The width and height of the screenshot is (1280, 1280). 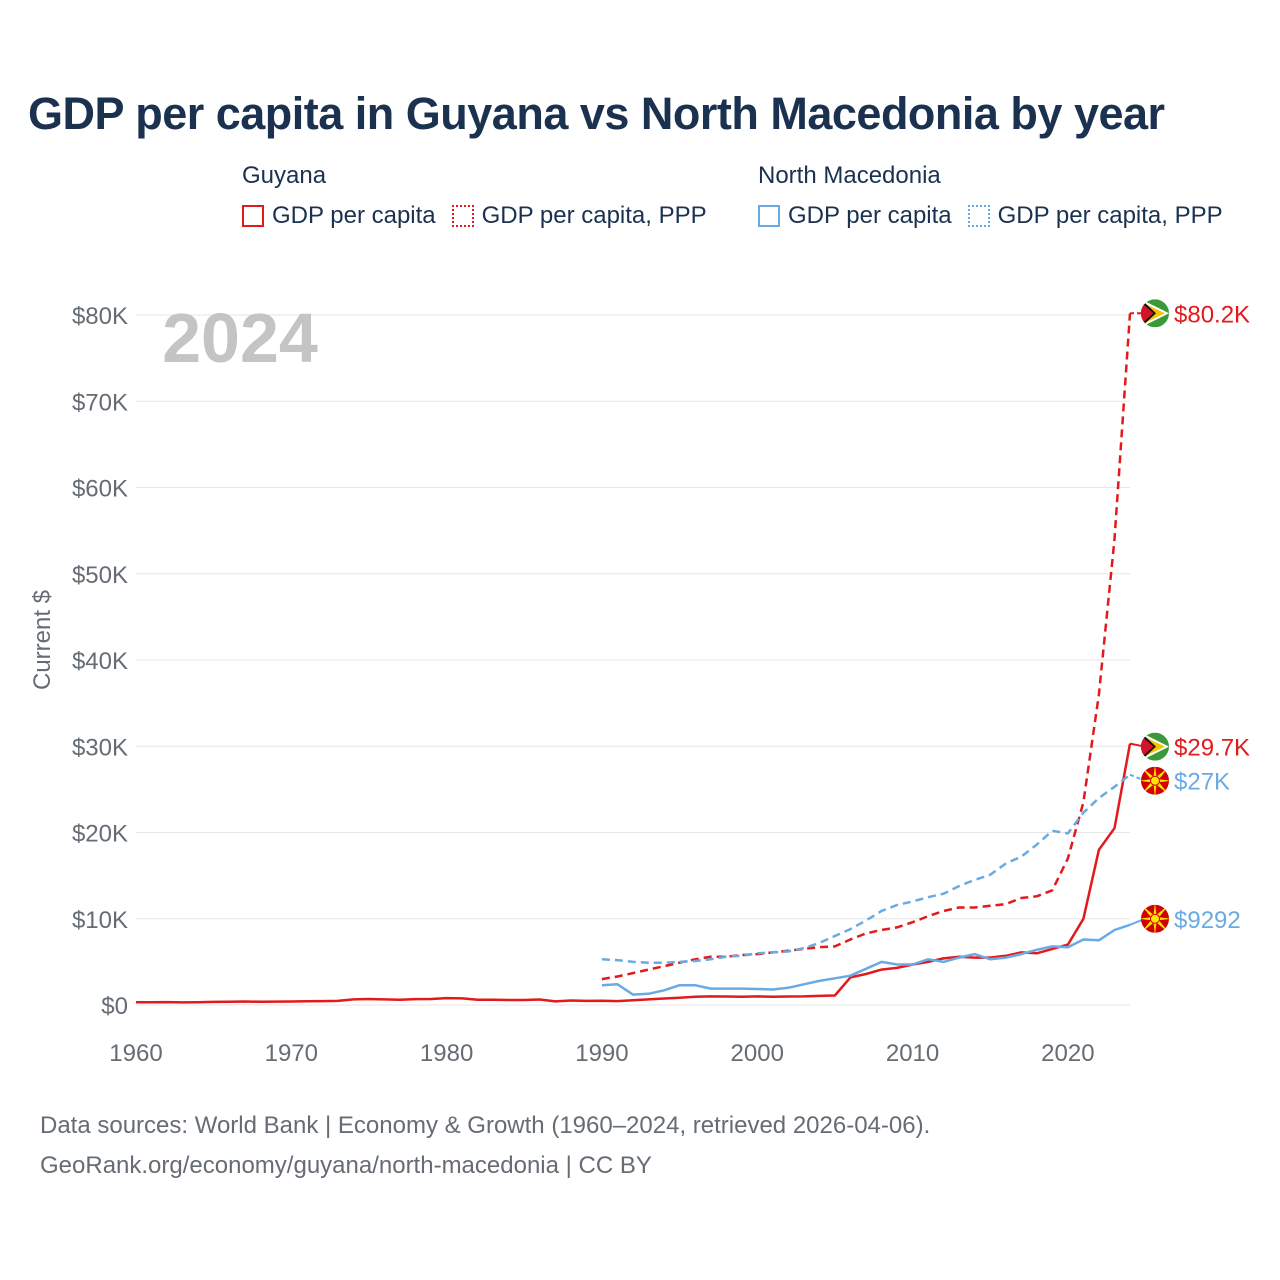 I want to click on x-tick-label: 1960, so click(x=135, y=1053).